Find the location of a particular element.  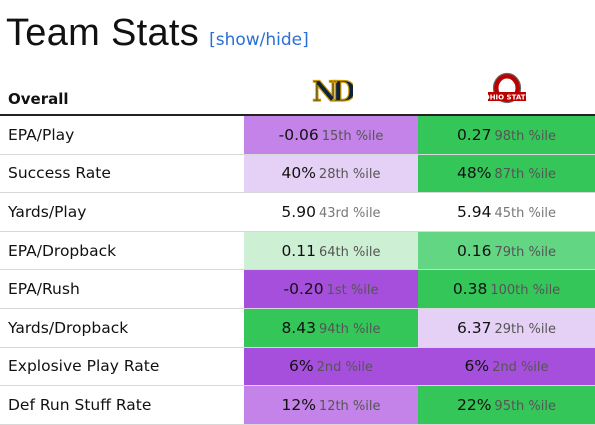

percentile-label: 29th %ile is located at coordinates (525, 329).